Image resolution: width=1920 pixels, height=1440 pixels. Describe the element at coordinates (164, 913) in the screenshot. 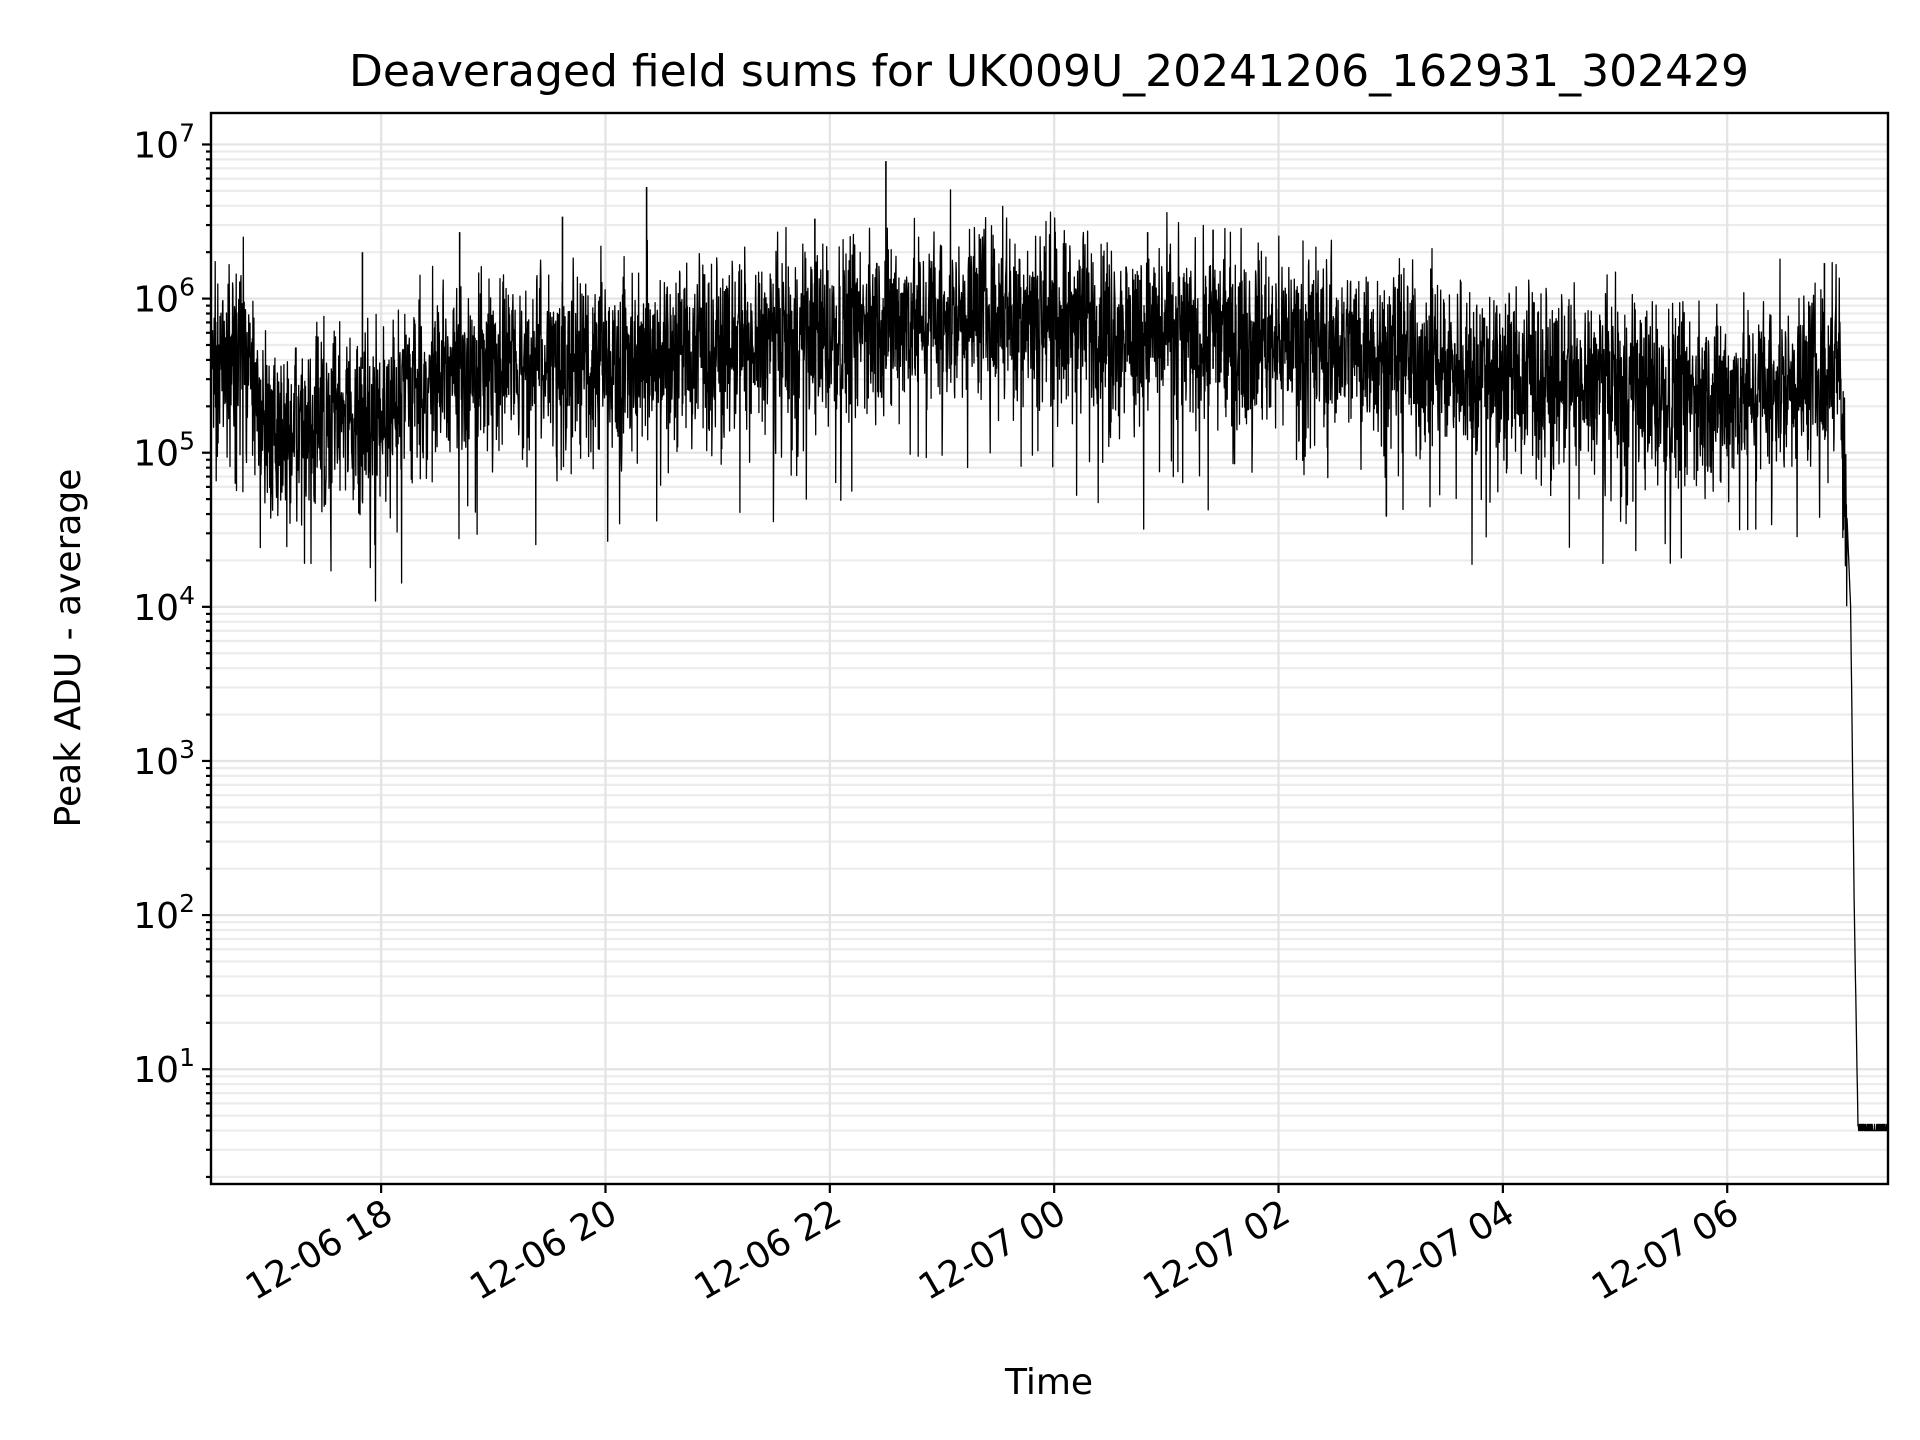

I see `y-tick-label: 10²` at that location.